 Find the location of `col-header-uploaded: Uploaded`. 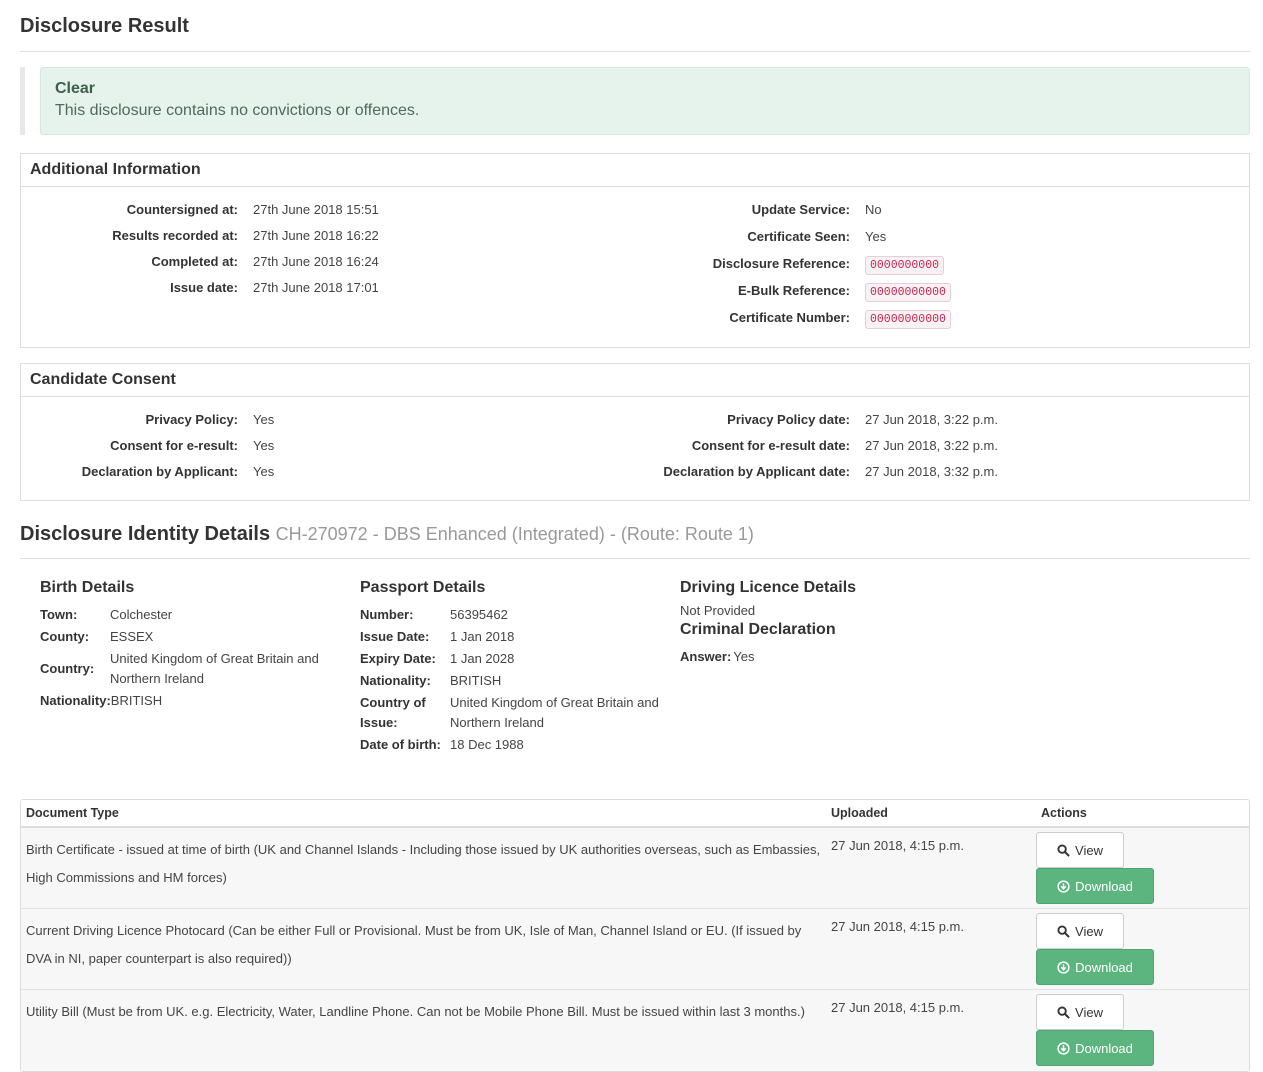

col-header-uploaded: Uploaded is located at coordinates (859, 813).